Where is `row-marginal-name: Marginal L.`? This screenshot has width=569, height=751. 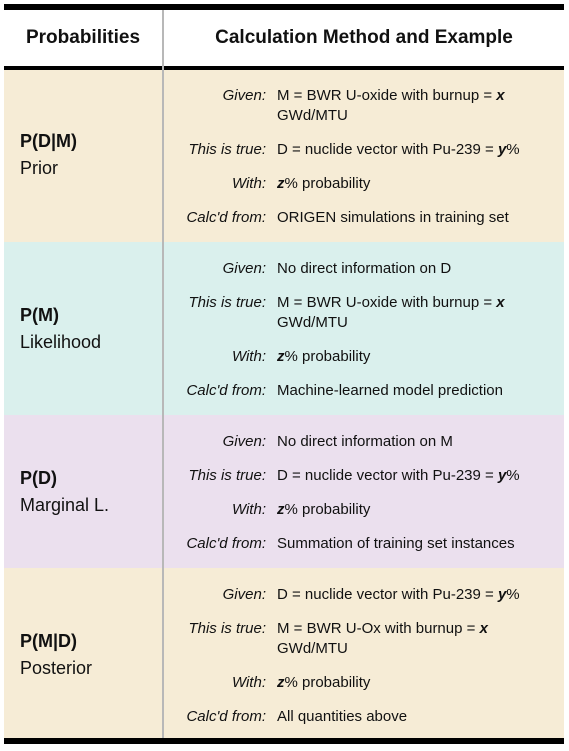
row-marginal-name: Marginal L. is located at coordinates (65, 505).